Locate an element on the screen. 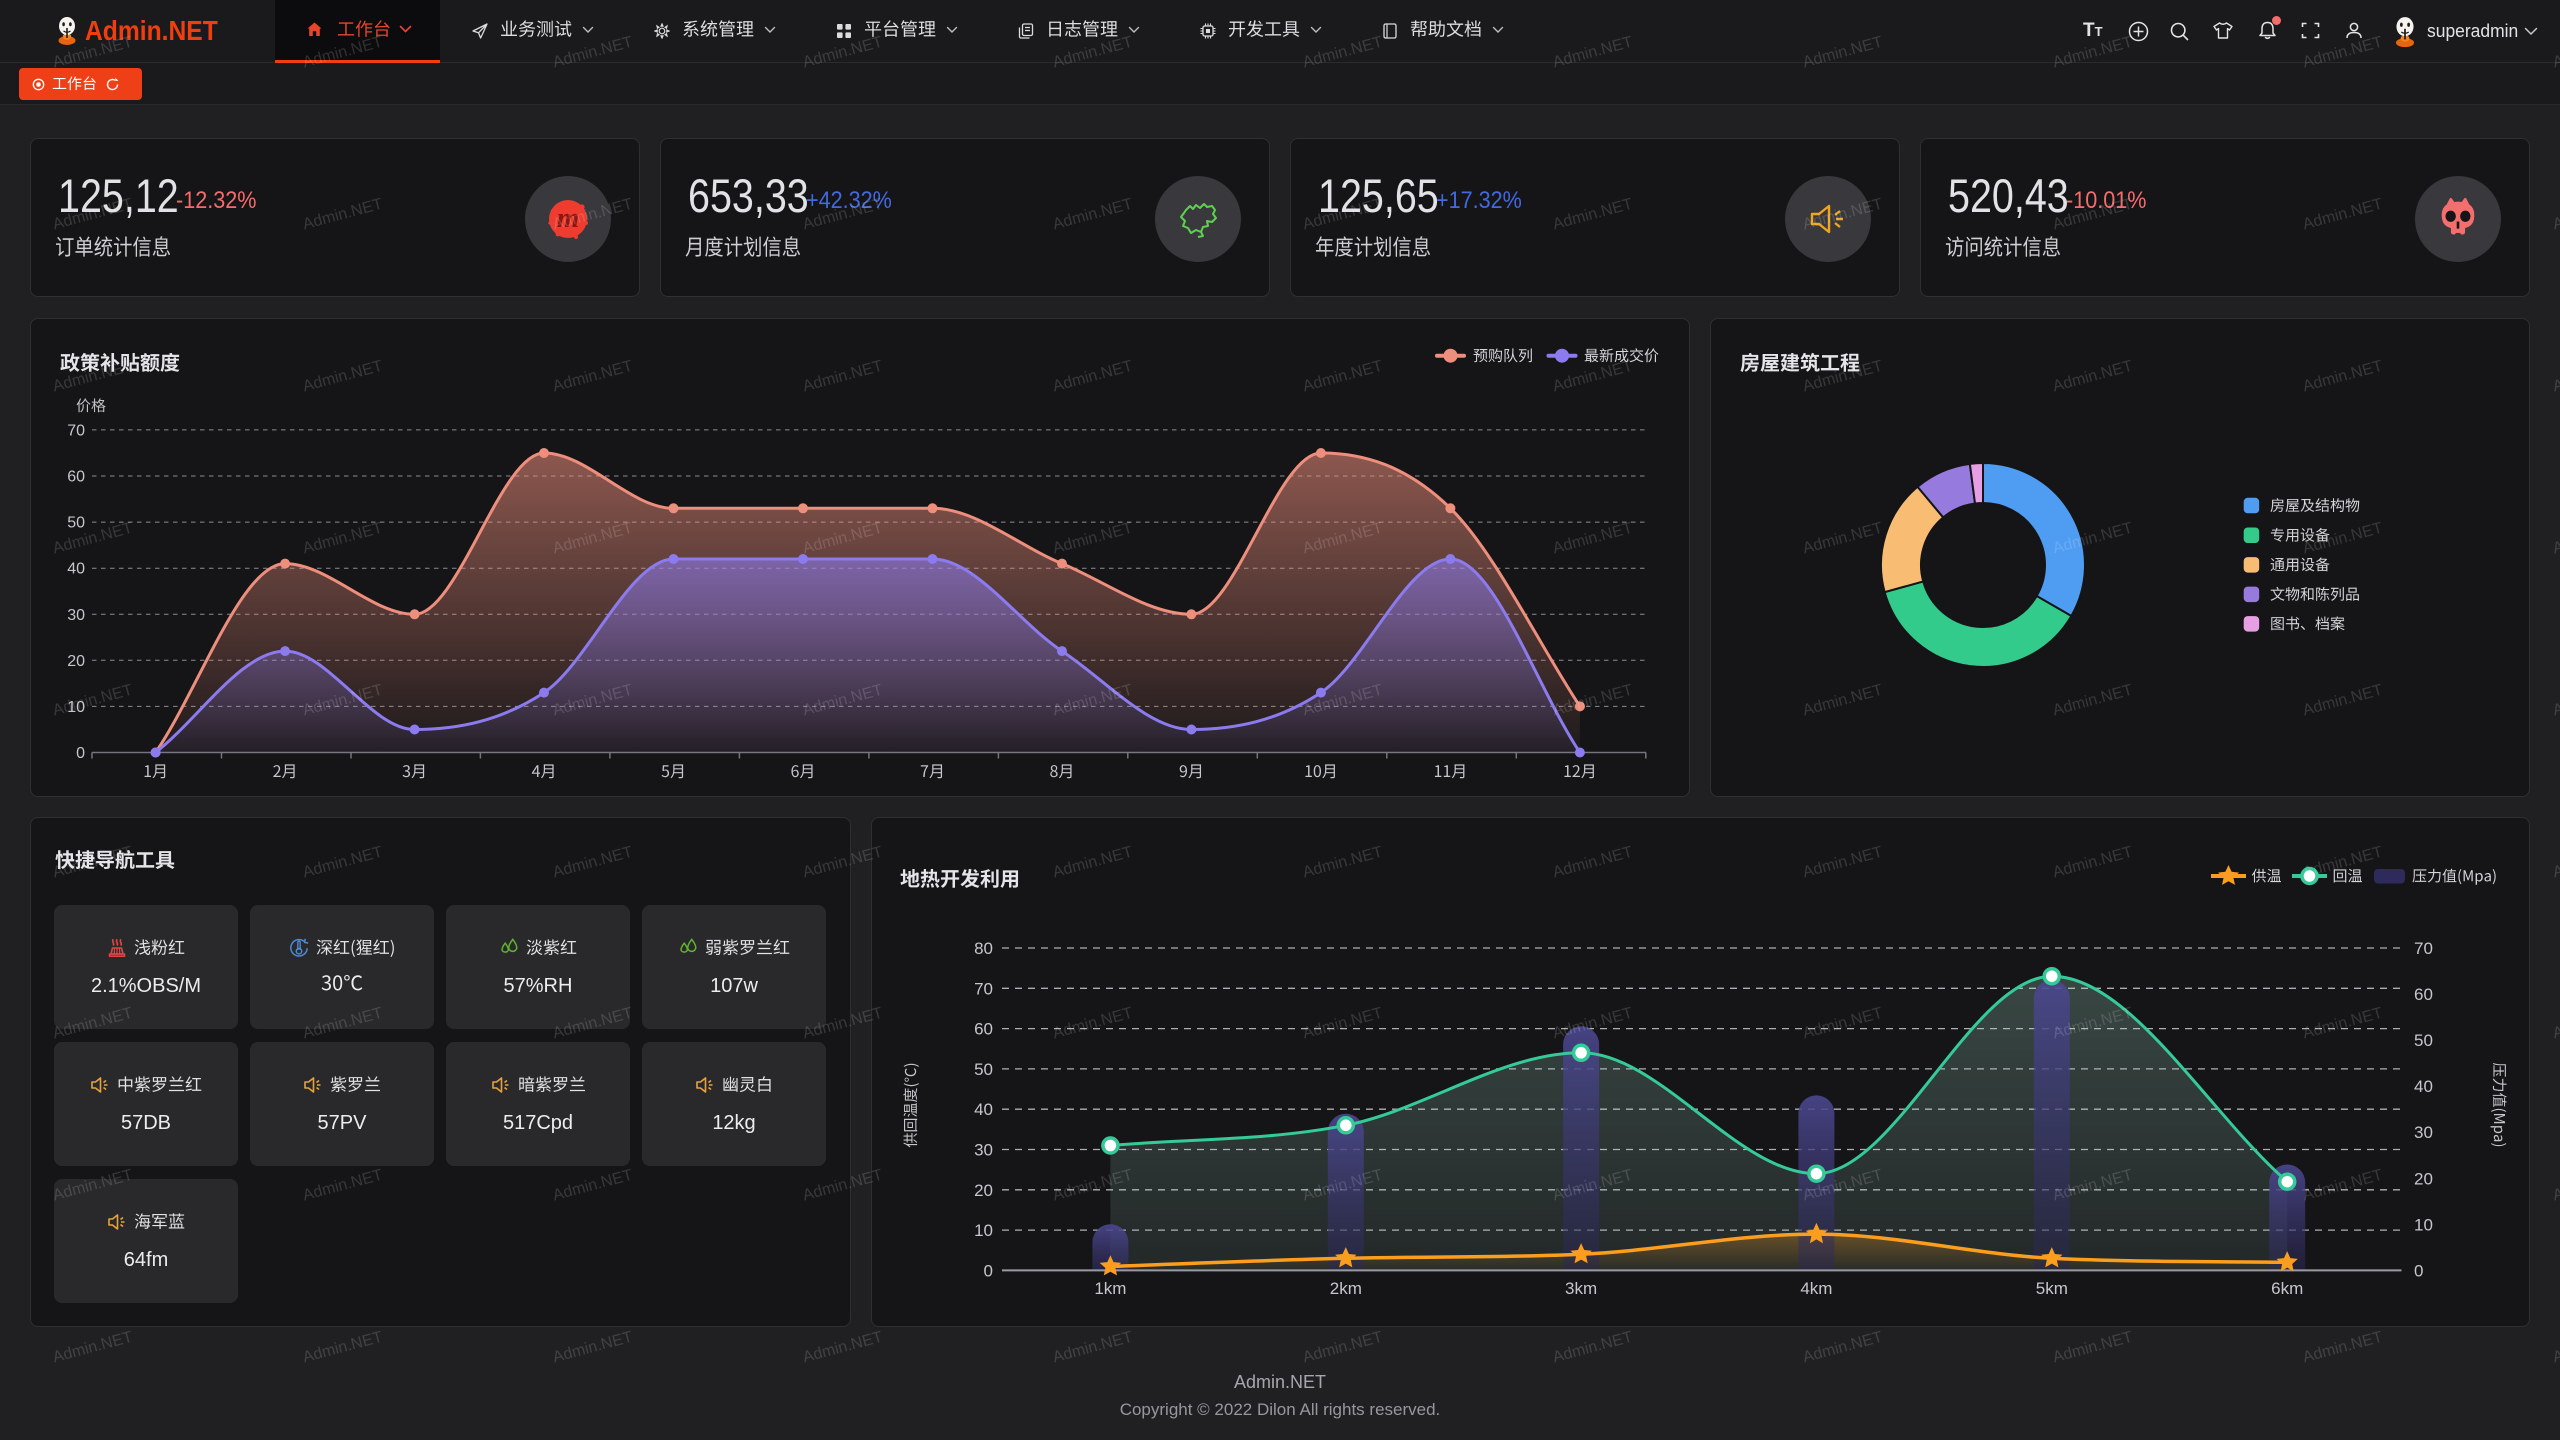 This screenshot has height=1440, width=2560. svg-text: 6km is located at coordinates (2287, 1288).